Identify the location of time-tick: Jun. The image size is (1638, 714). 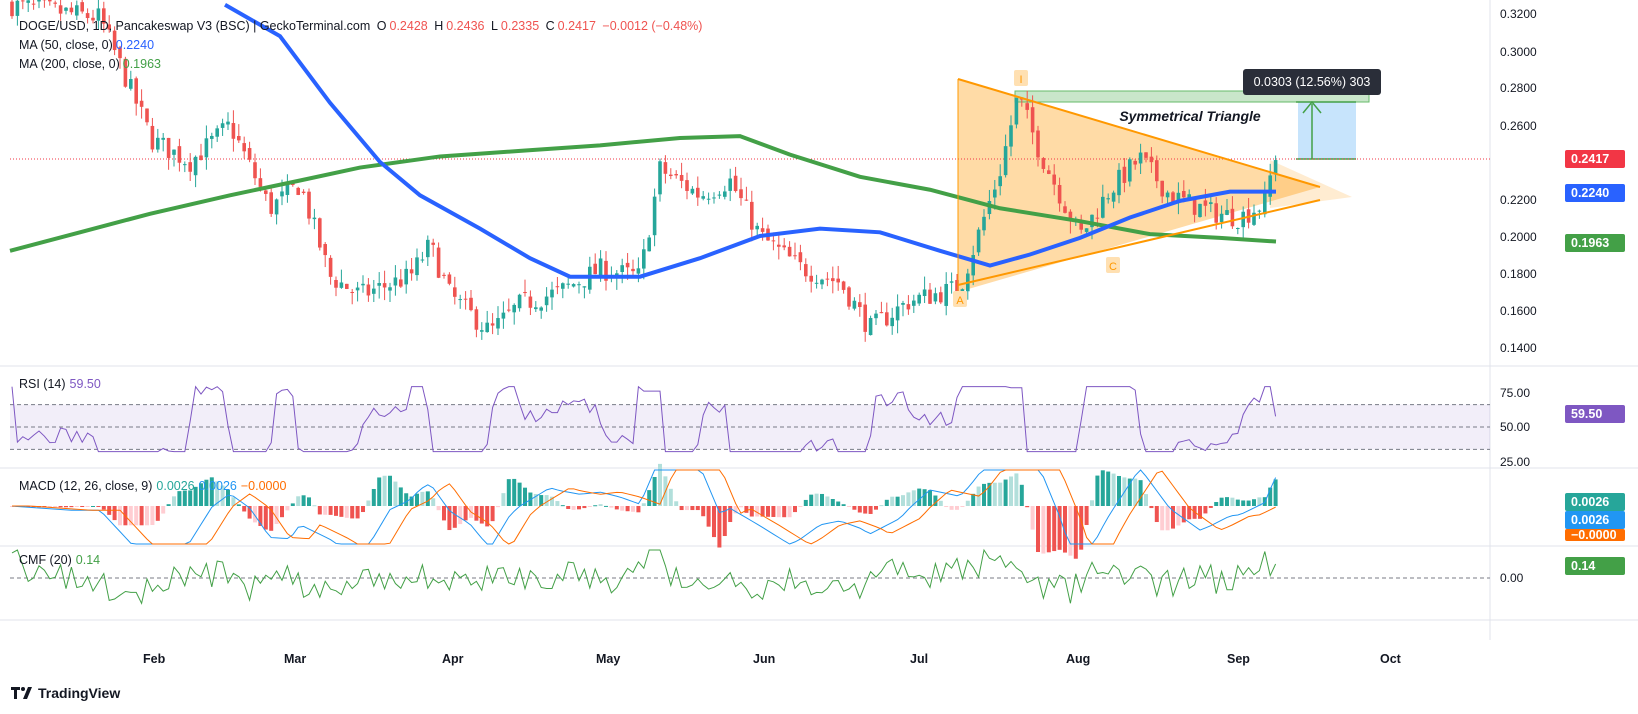
(764, 659).